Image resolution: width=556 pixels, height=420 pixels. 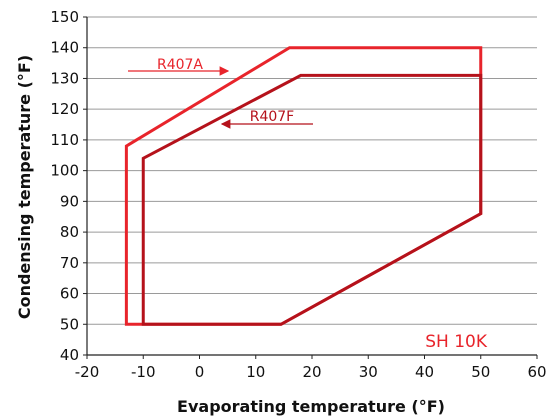 What do you see at coordinates (368, 372) in the screenshot?
I see `x-tick-label: 30` at bounding box center [368, 372].